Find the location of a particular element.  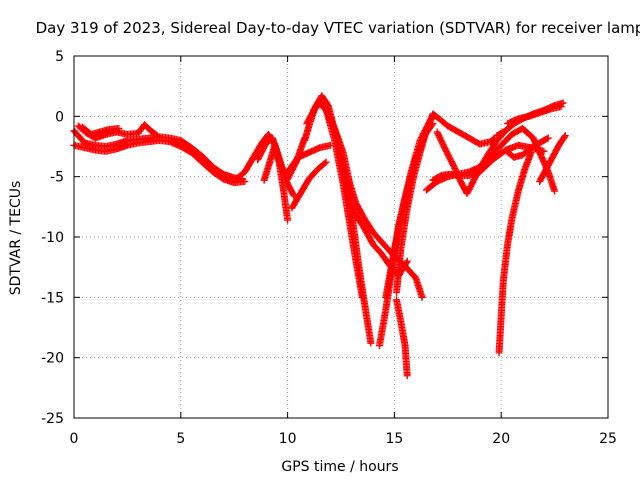

x-tick-label: 15 is located at coordinates (394, 439).